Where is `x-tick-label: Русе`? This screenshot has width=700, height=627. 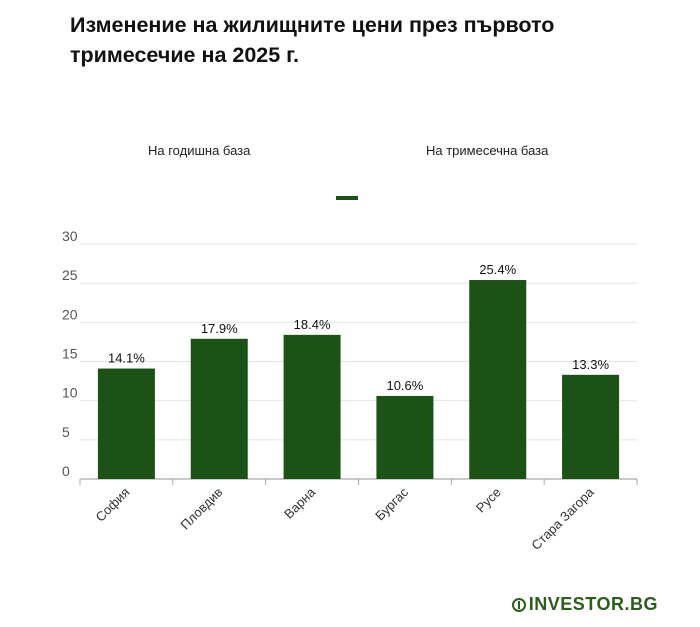
x-tick-label: Русе is located at coordinates (488, 500).